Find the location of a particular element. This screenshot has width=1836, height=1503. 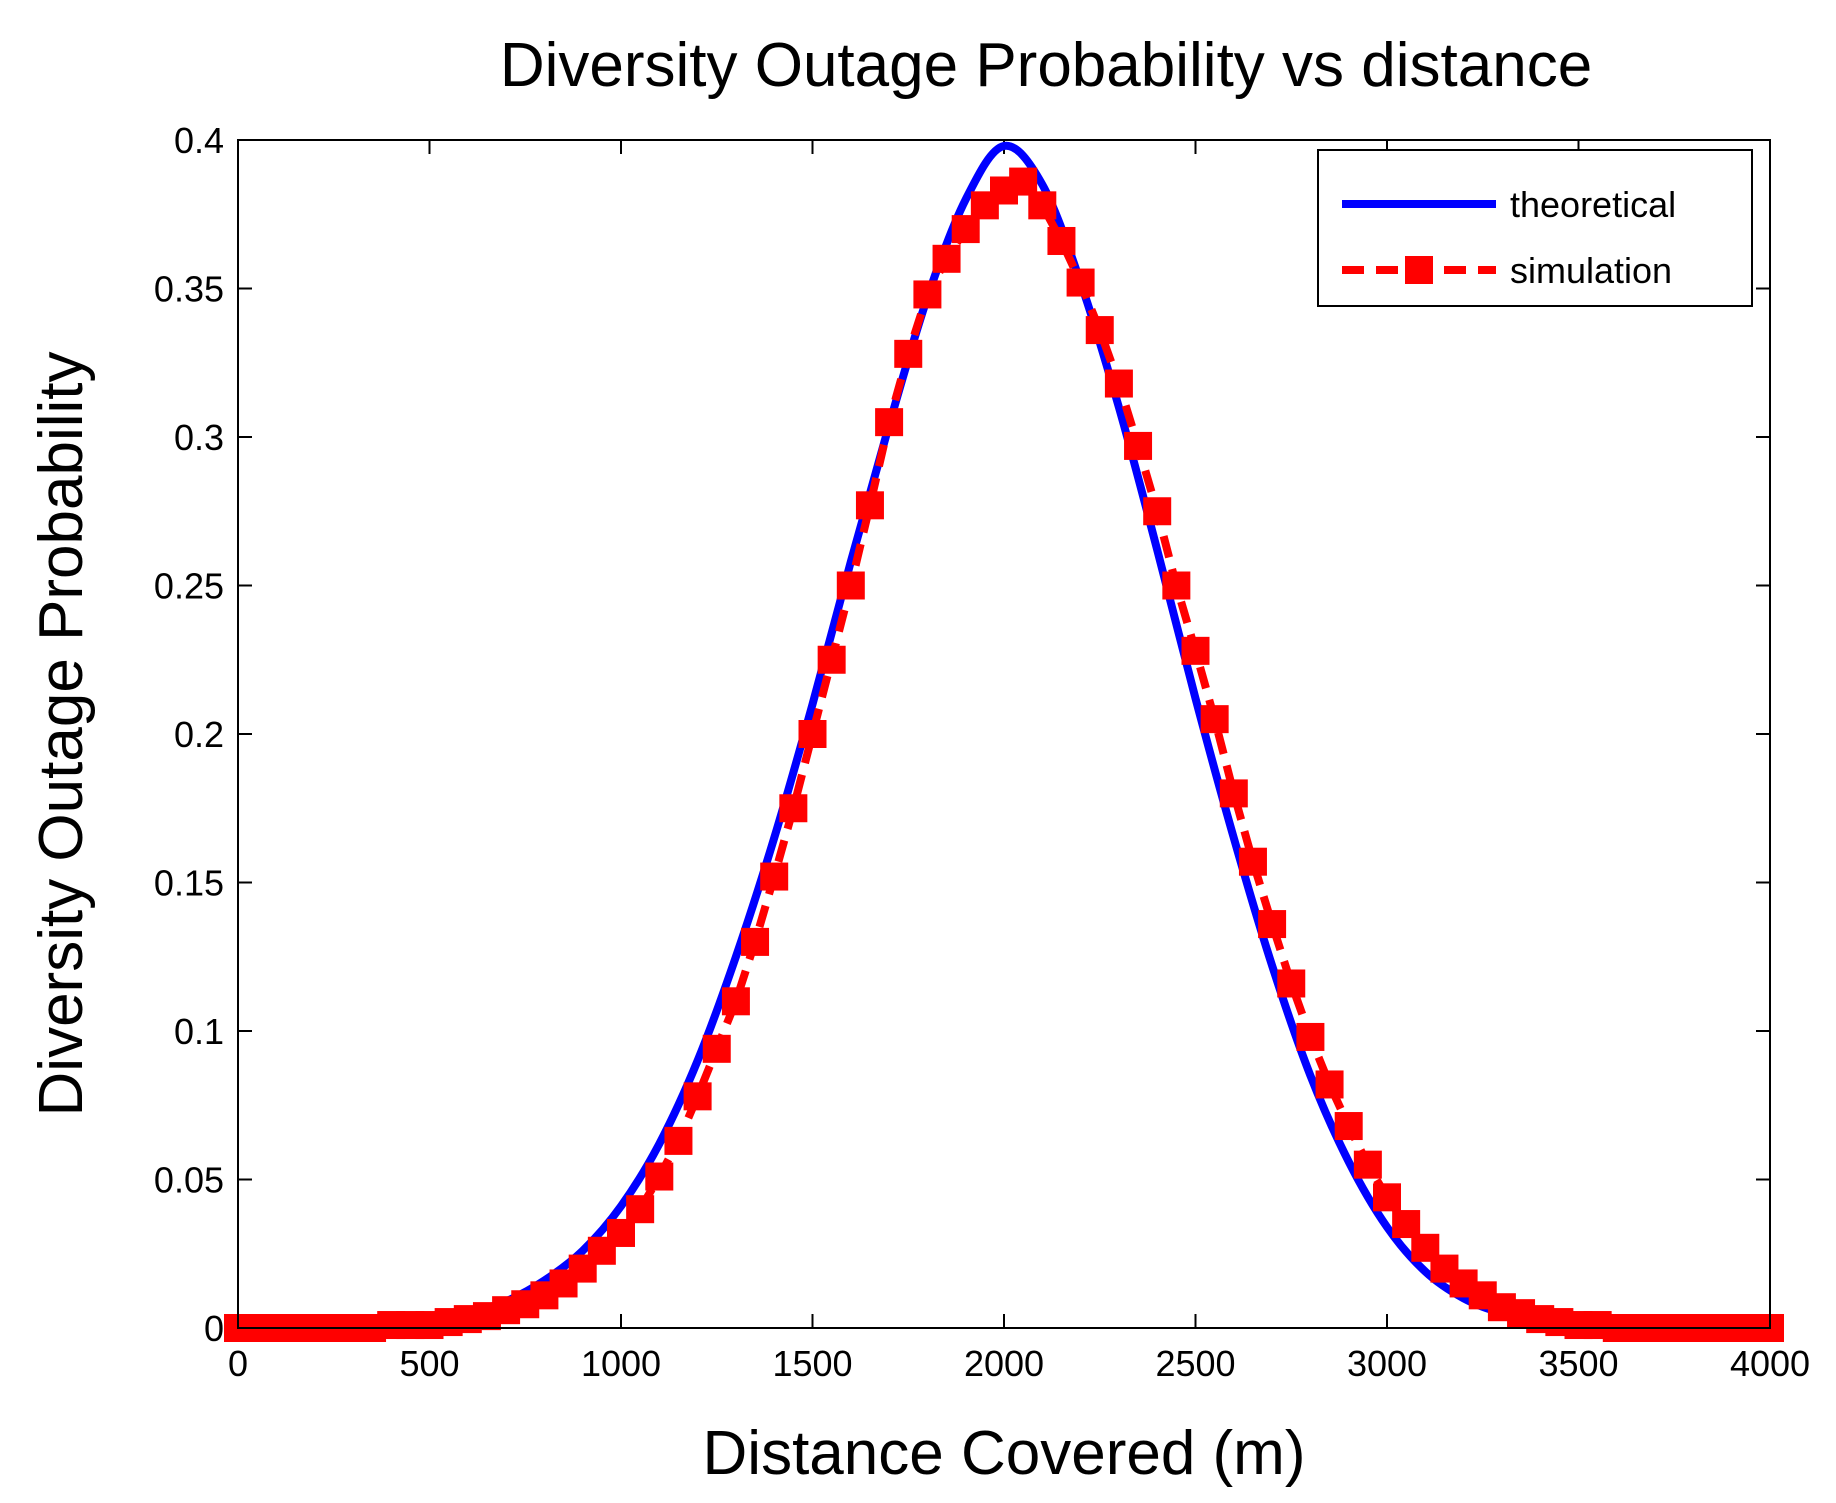

legend: theoretical simulation is located at coordinates (1535, 228).